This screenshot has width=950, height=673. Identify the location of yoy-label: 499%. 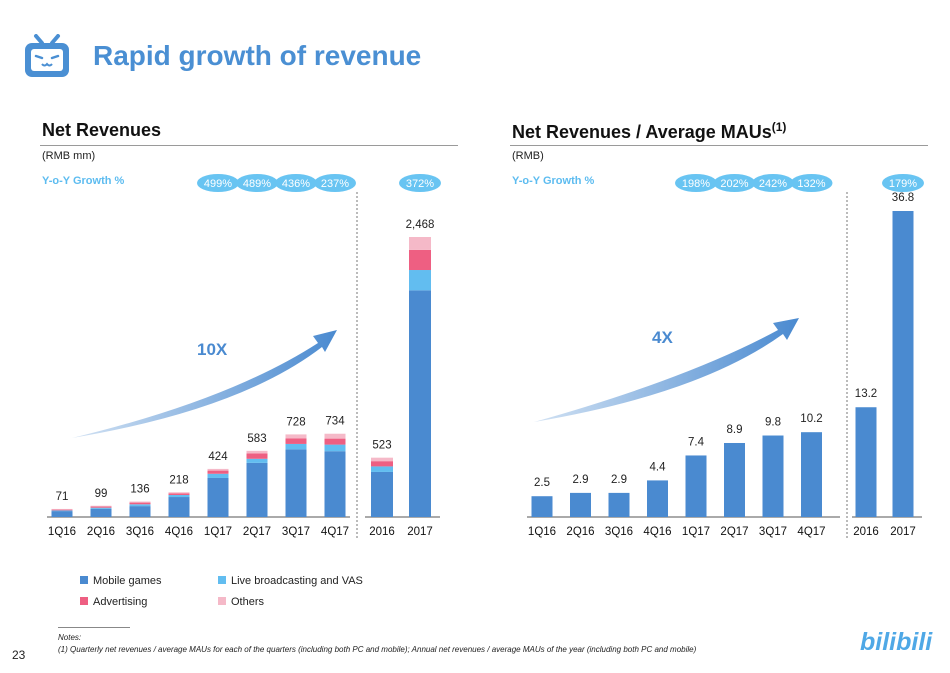
(218, 184).